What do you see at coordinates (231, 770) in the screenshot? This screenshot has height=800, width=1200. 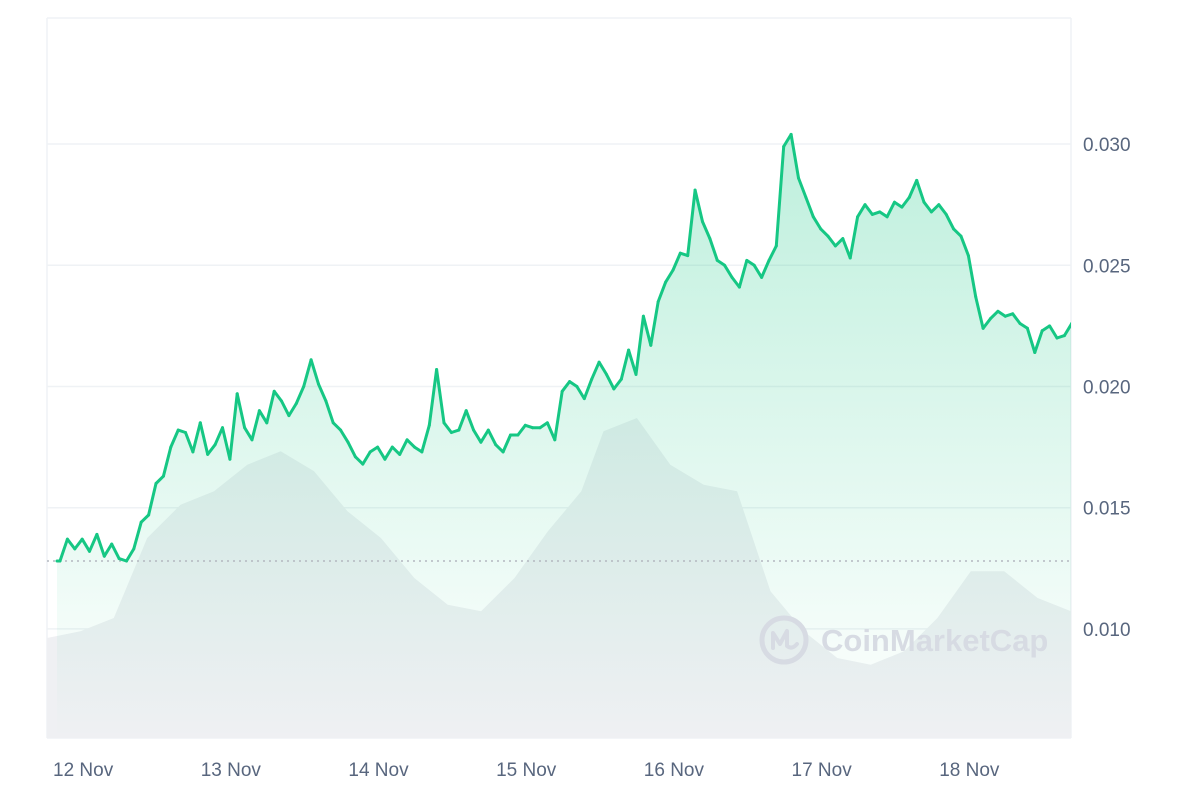 I see `x-tick-label: 13 Nov` at bounding box center [231, 770].